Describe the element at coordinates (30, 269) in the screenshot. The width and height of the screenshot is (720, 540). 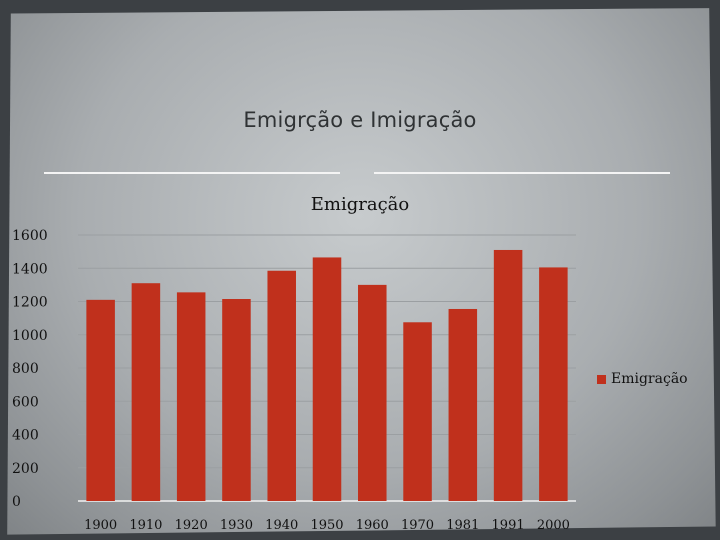
I see `y-tick-label: 1400` at that location.